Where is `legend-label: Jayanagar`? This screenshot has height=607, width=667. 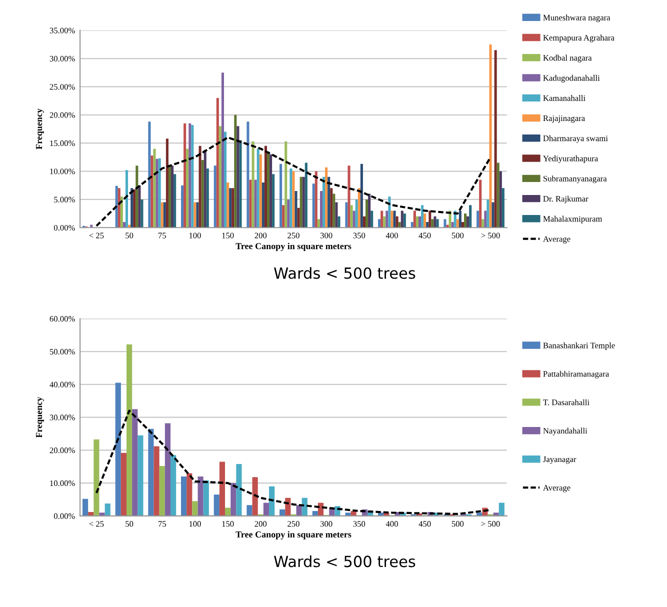
legend-label: Jayanagar is located at coordinates (559, 460).